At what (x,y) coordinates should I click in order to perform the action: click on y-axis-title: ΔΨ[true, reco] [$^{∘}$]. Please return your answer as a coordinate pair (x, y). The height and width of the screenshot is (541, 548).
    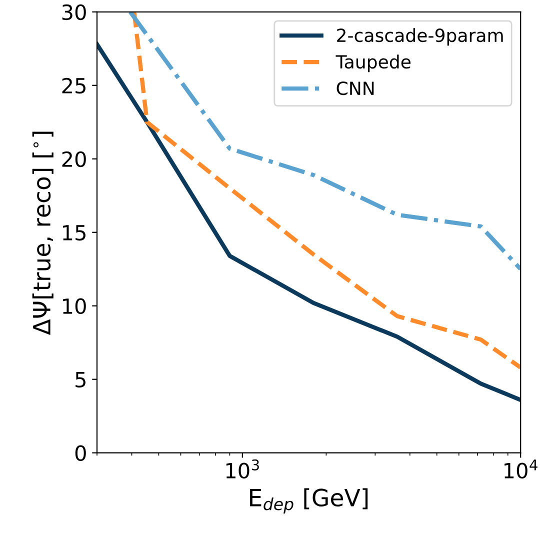
    Looking at the image, I should click on (43, 233).